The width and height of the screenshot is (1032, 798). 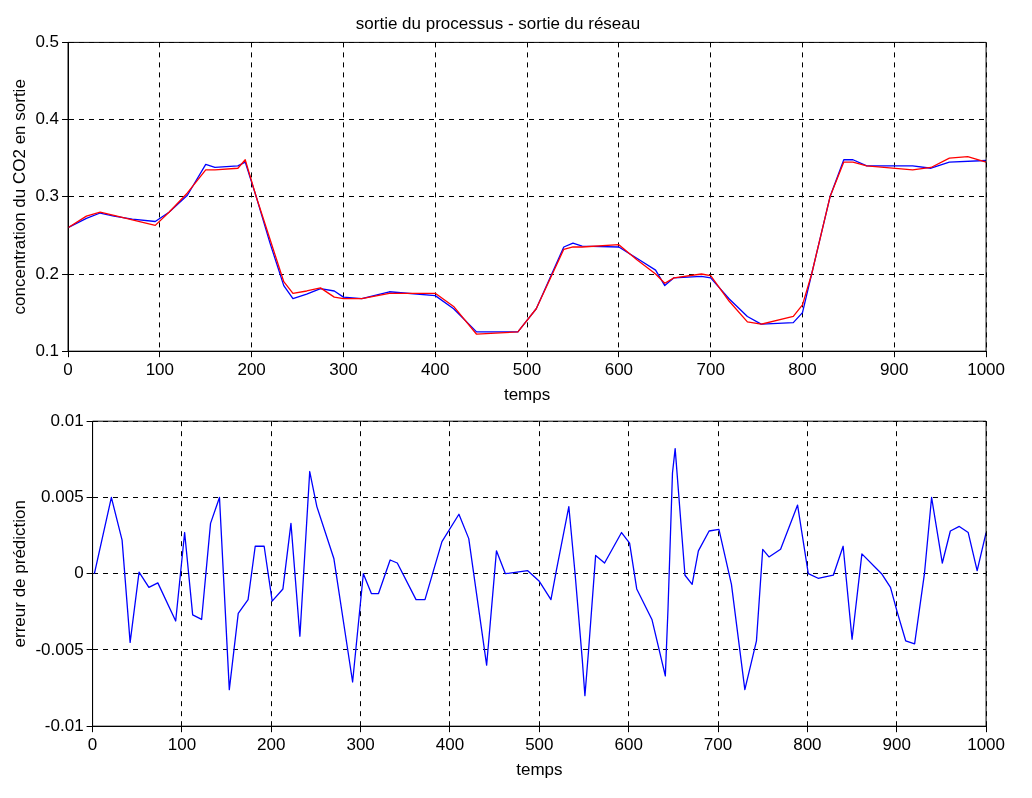 I want to click on y-tick-label: 0.005, so click(x=62, y=497).